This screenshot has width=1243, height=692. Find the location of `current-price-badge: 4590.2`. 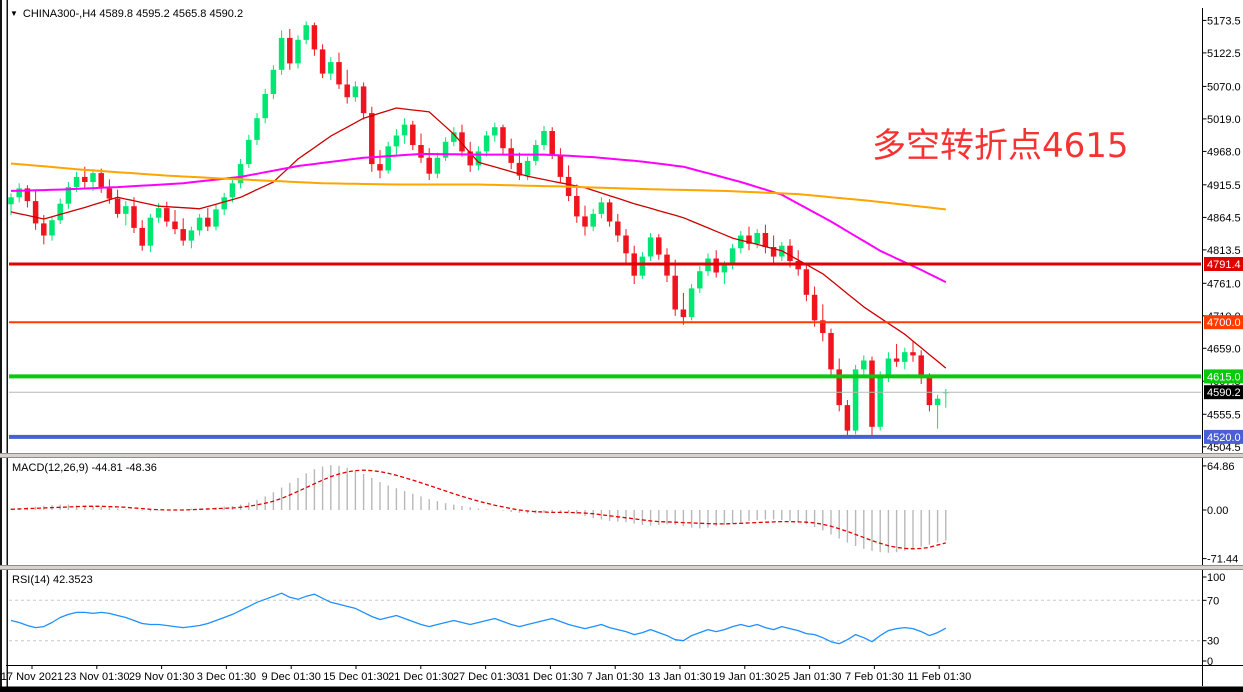

current-price-badge: 4590.2 is located at coordinates (1223, 392).